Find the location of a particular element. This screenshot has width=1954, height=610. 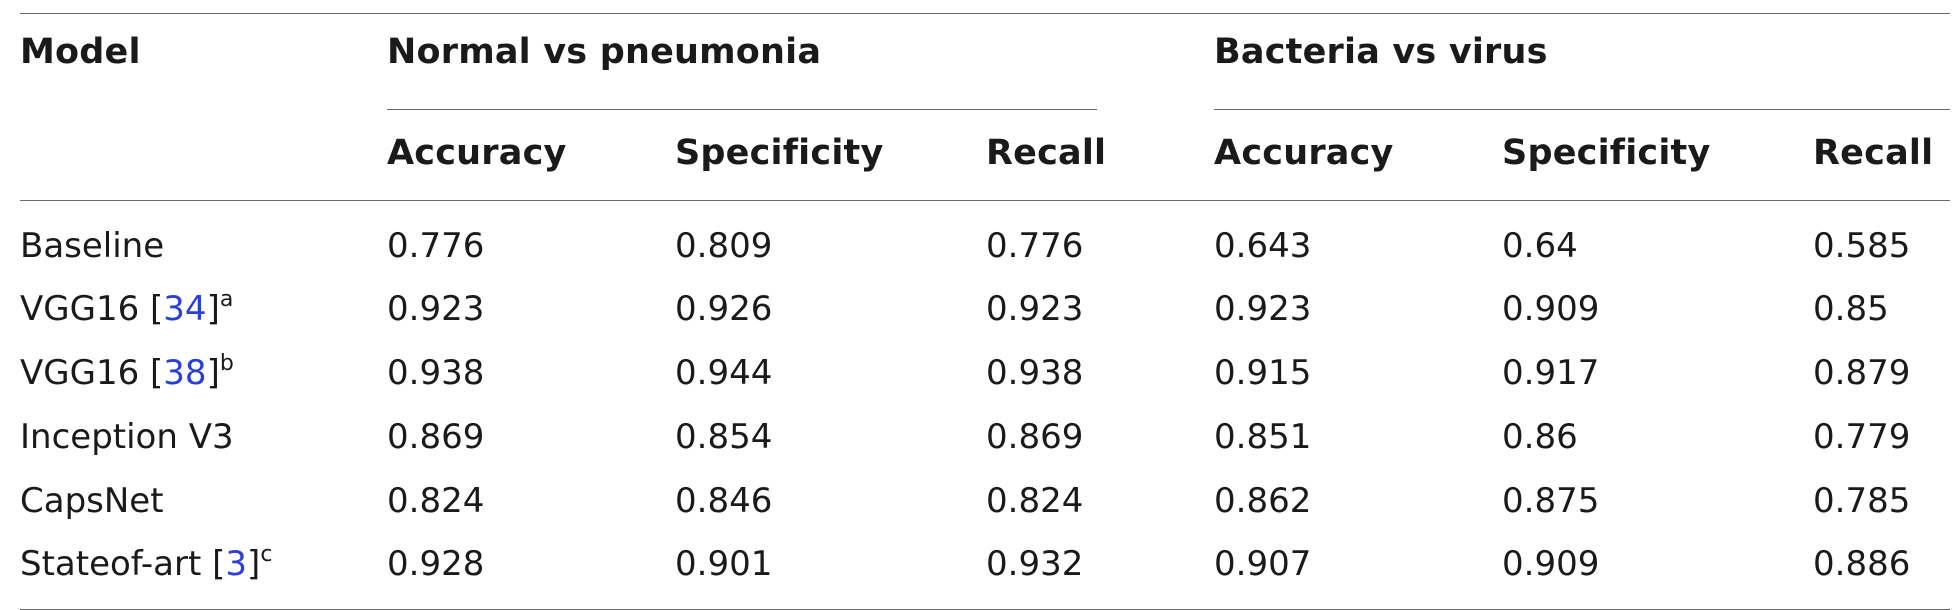

citation-link: 38 is located at coordinates (185, 373).